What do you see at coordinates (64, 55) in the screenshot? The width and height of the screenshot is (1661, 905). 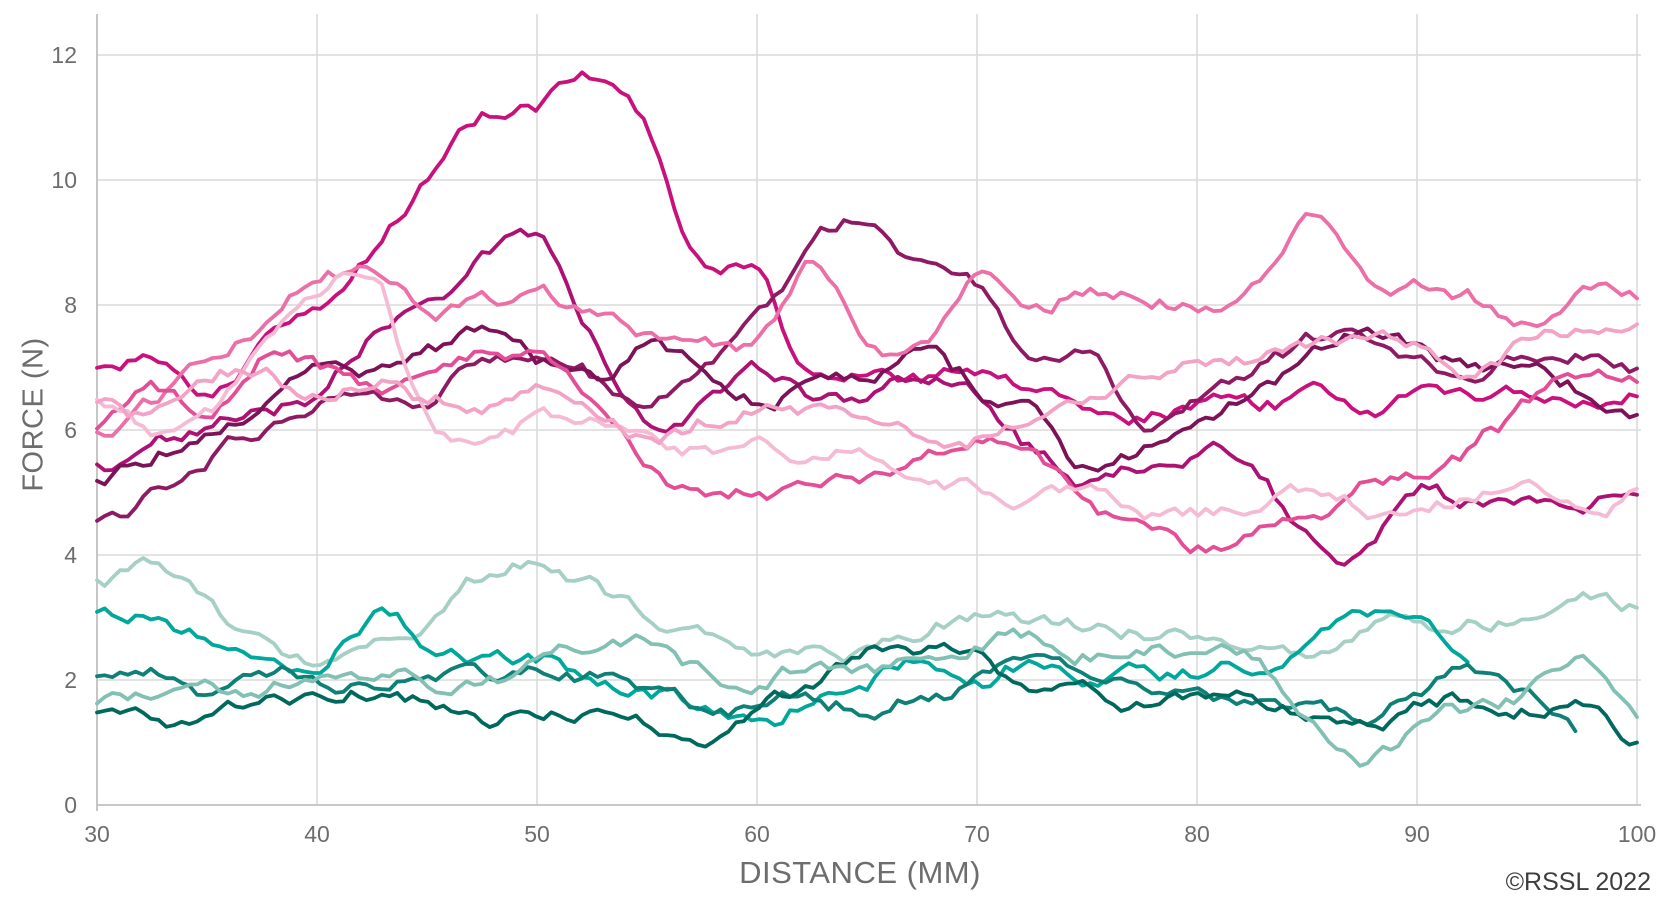 I see `y-tick-label: 12` at bounding box center [64, 55].